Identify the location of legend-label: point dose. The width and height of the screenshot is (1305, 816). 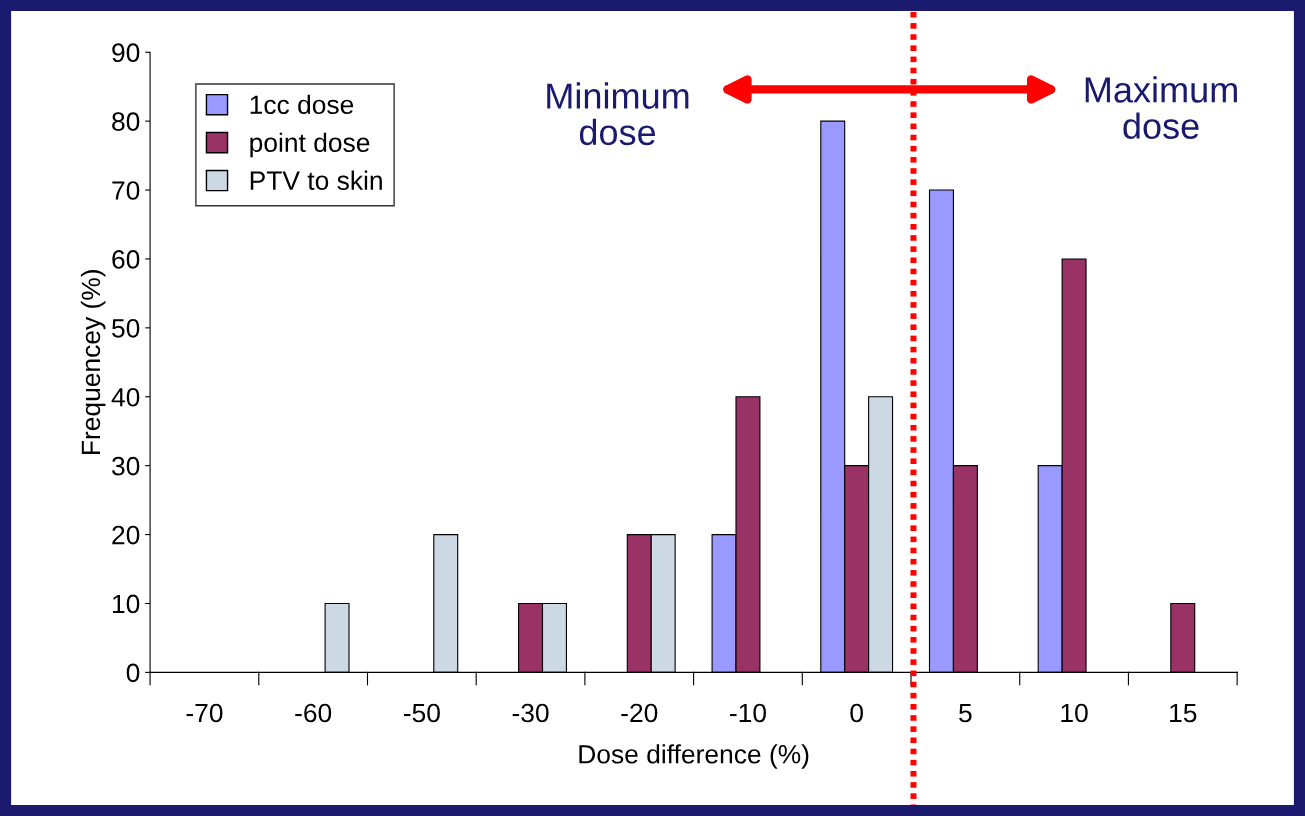
(310, 145).